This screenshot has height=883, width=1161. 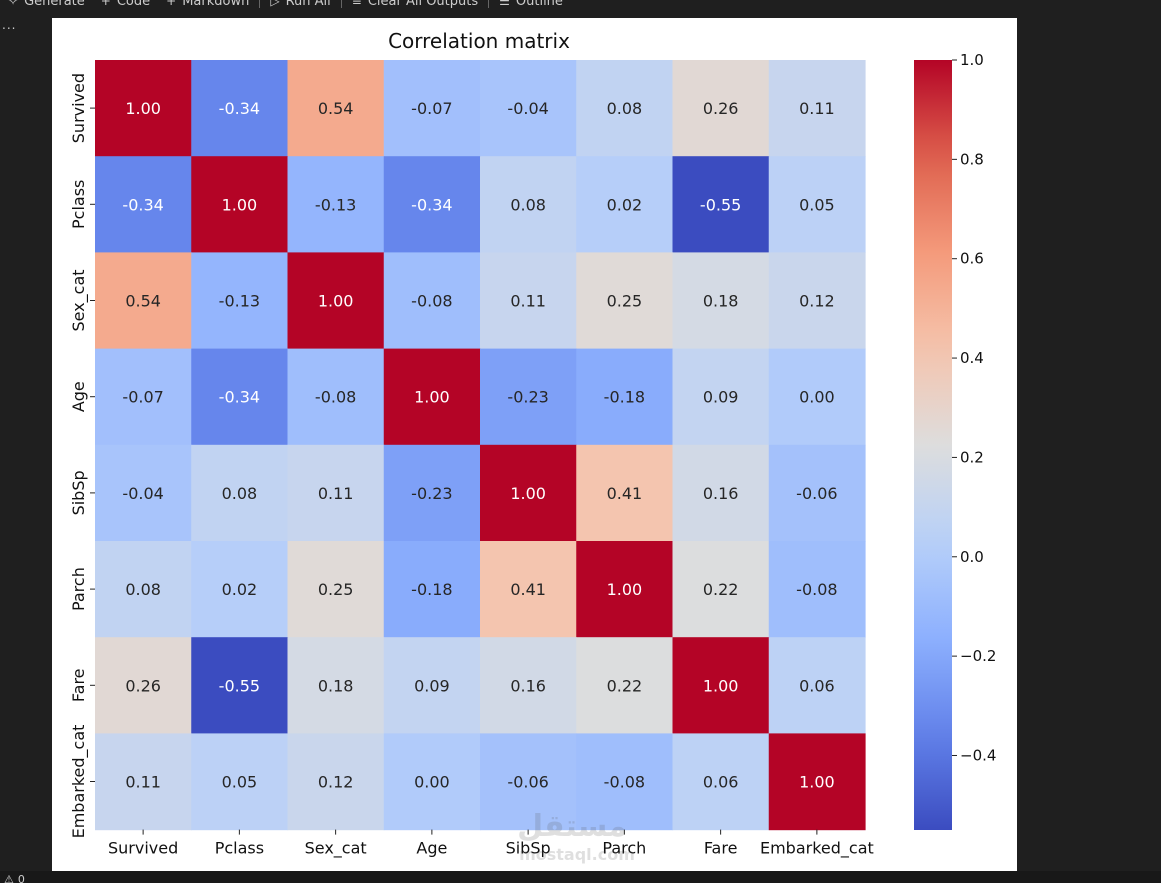 What do you see at coordinates (300, 5) in the screenshot?
I see `toolbar-run-all-button: ▷ Run All` at bounding box center [300, 5].